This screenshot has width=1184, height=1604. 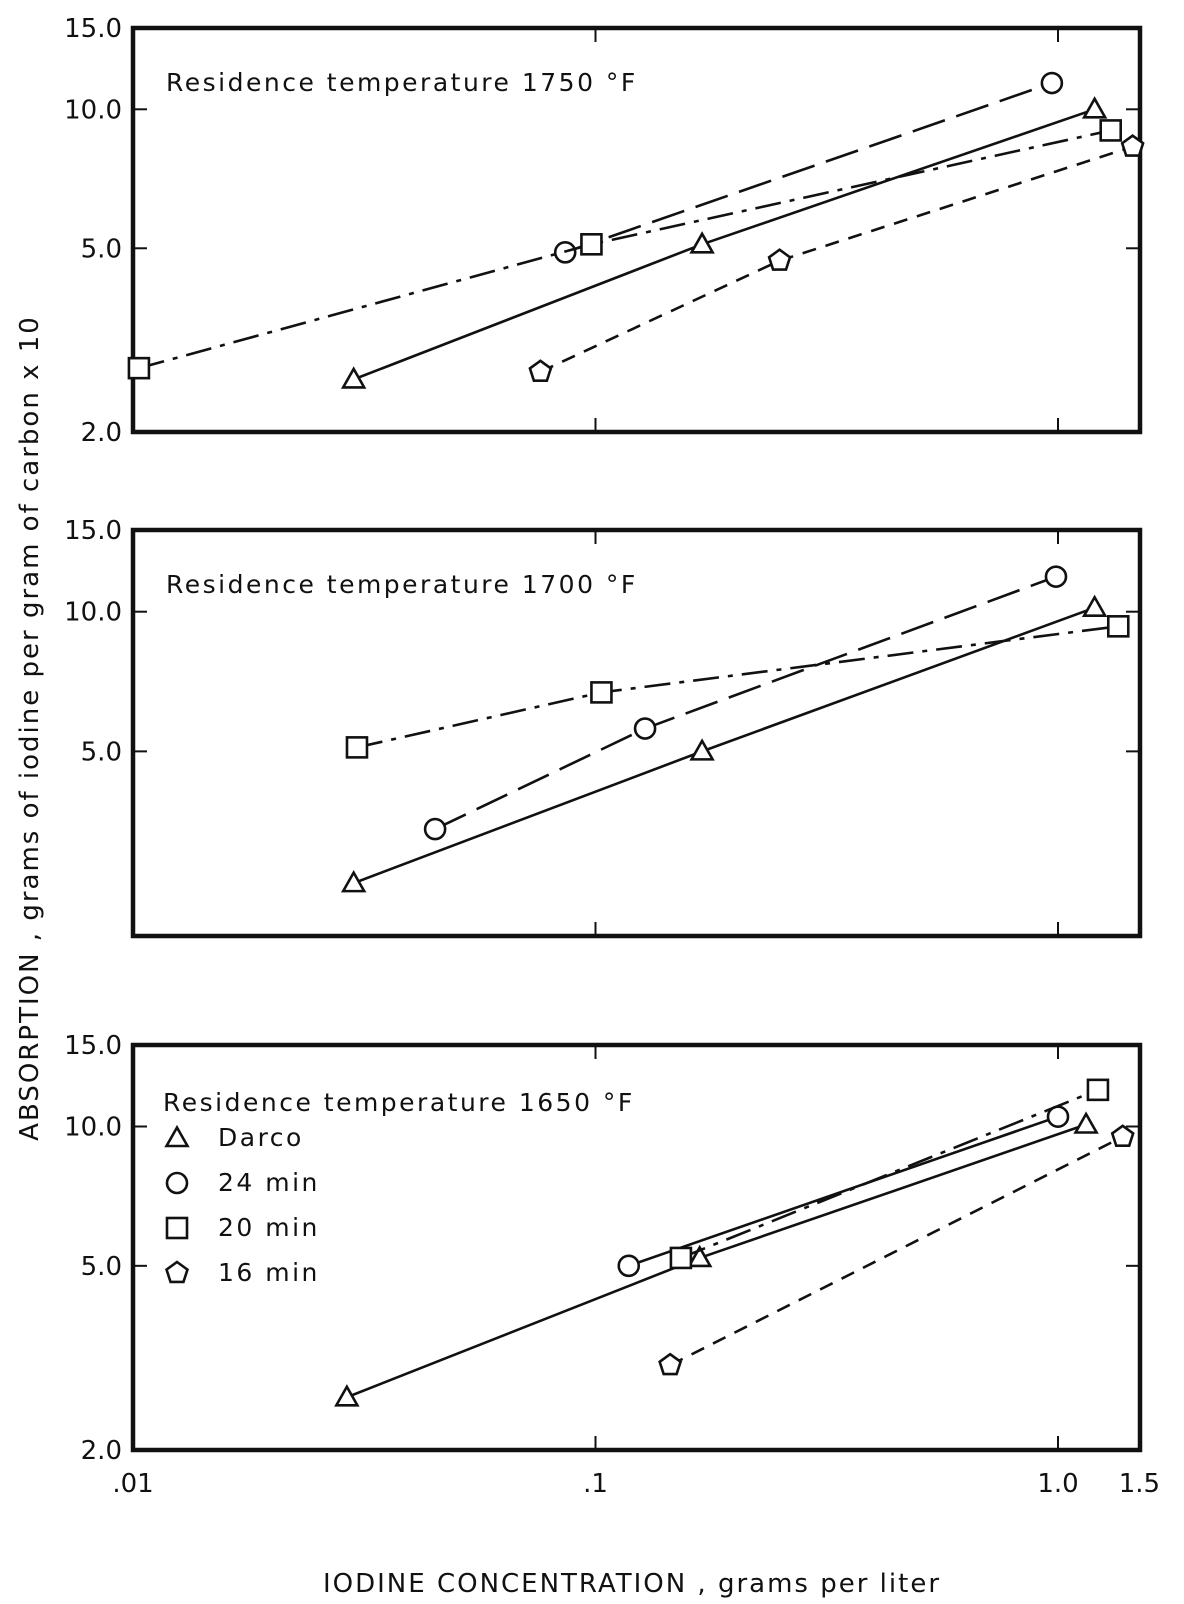 I want to click on legend-item: 20 min, so click(x=242, y=1227).